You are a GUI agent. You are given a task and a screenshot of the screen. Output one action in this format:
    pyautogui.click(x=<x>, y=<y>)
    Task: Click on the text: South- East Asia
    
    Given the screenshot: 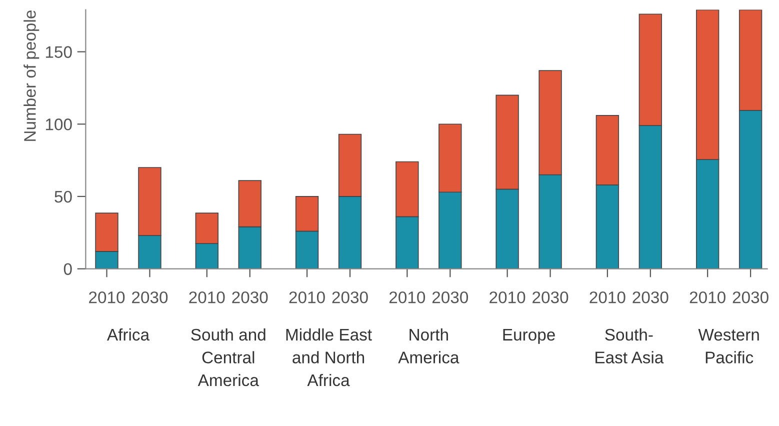 What is the action you would take?
    pyautogui.click(x=630, y=346)
    